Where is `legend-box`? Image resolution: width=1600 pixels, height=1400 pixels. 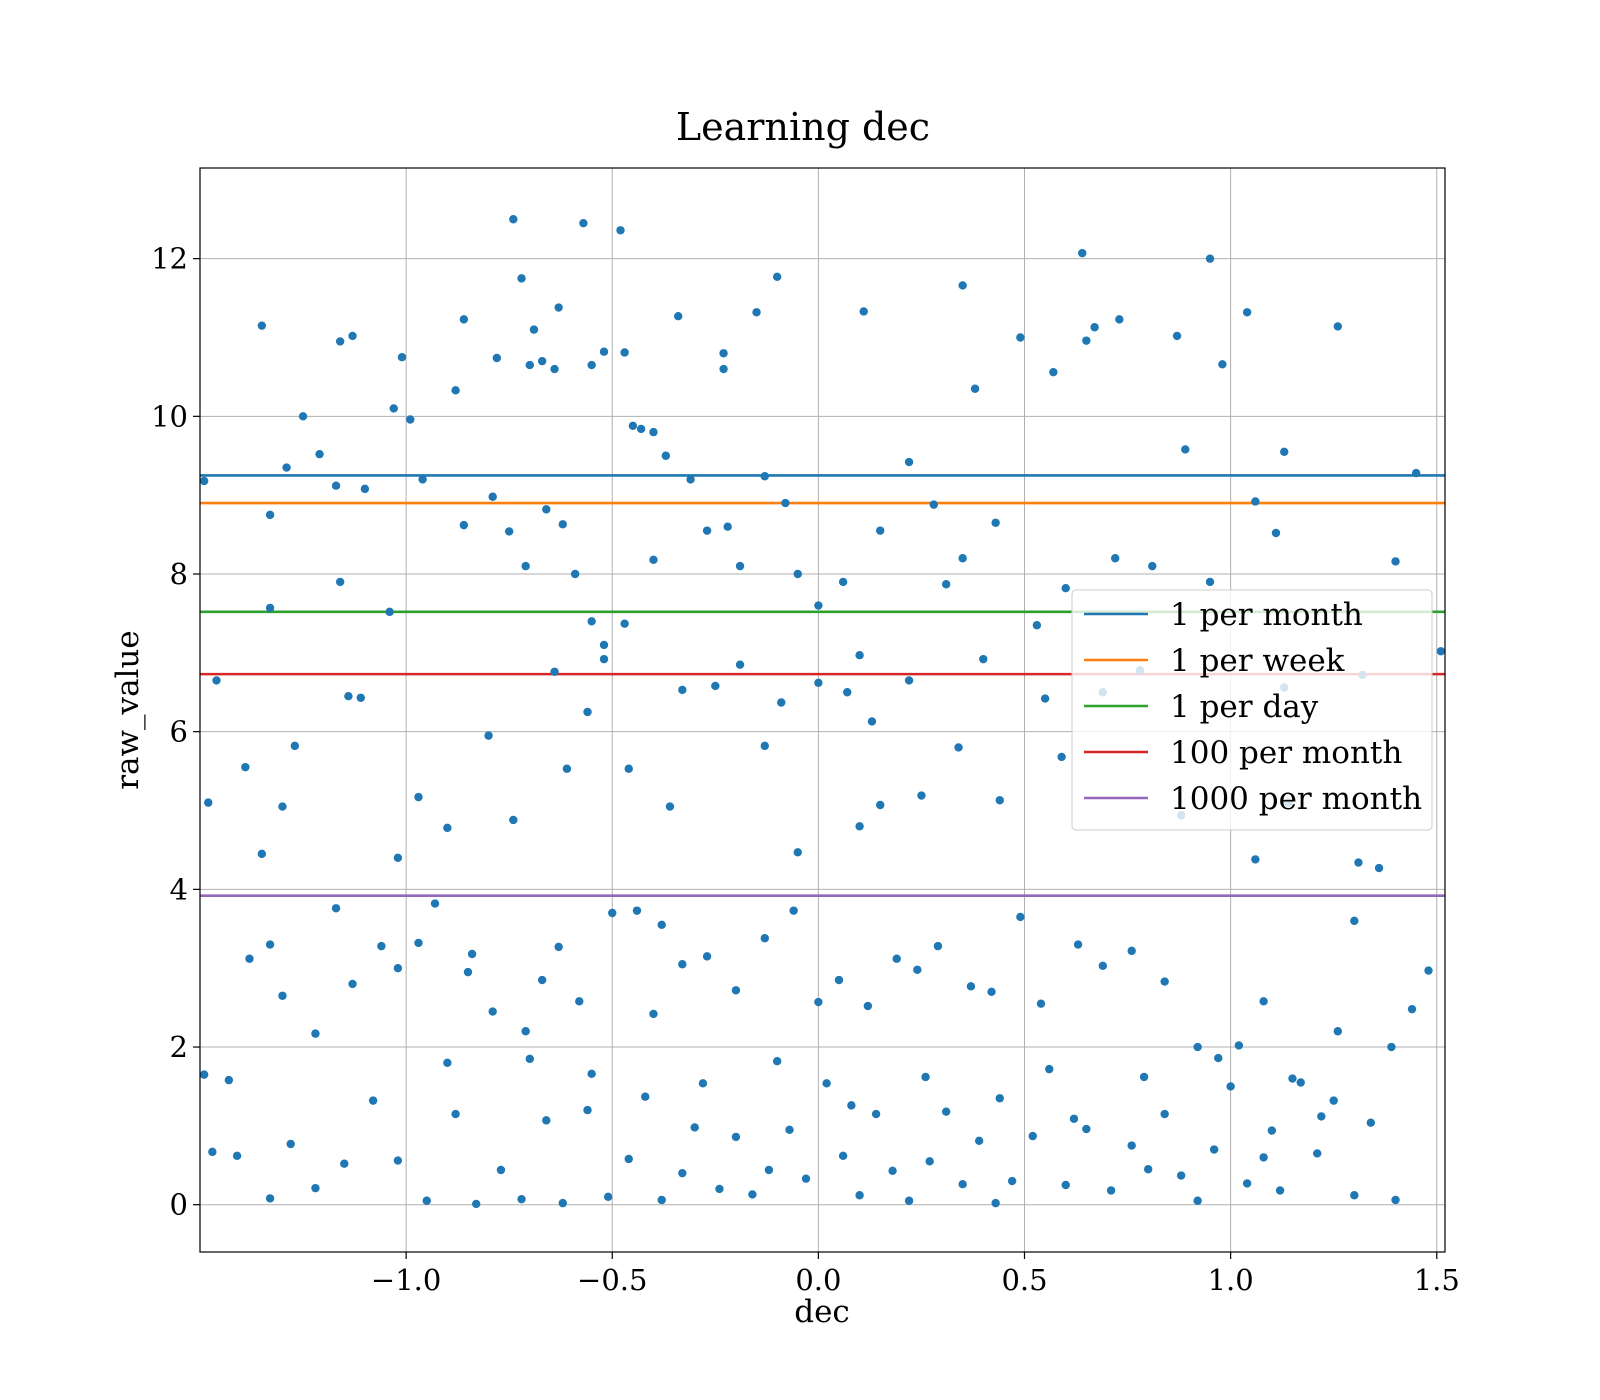
legend-box is located at coordinates (1252, 710).